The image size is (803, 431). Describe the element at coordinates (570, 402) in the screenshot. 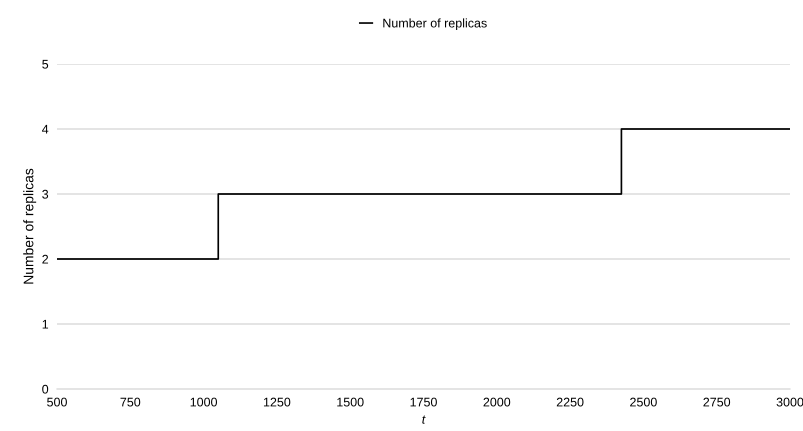

I see `x-tick-label: 2250` at that location.